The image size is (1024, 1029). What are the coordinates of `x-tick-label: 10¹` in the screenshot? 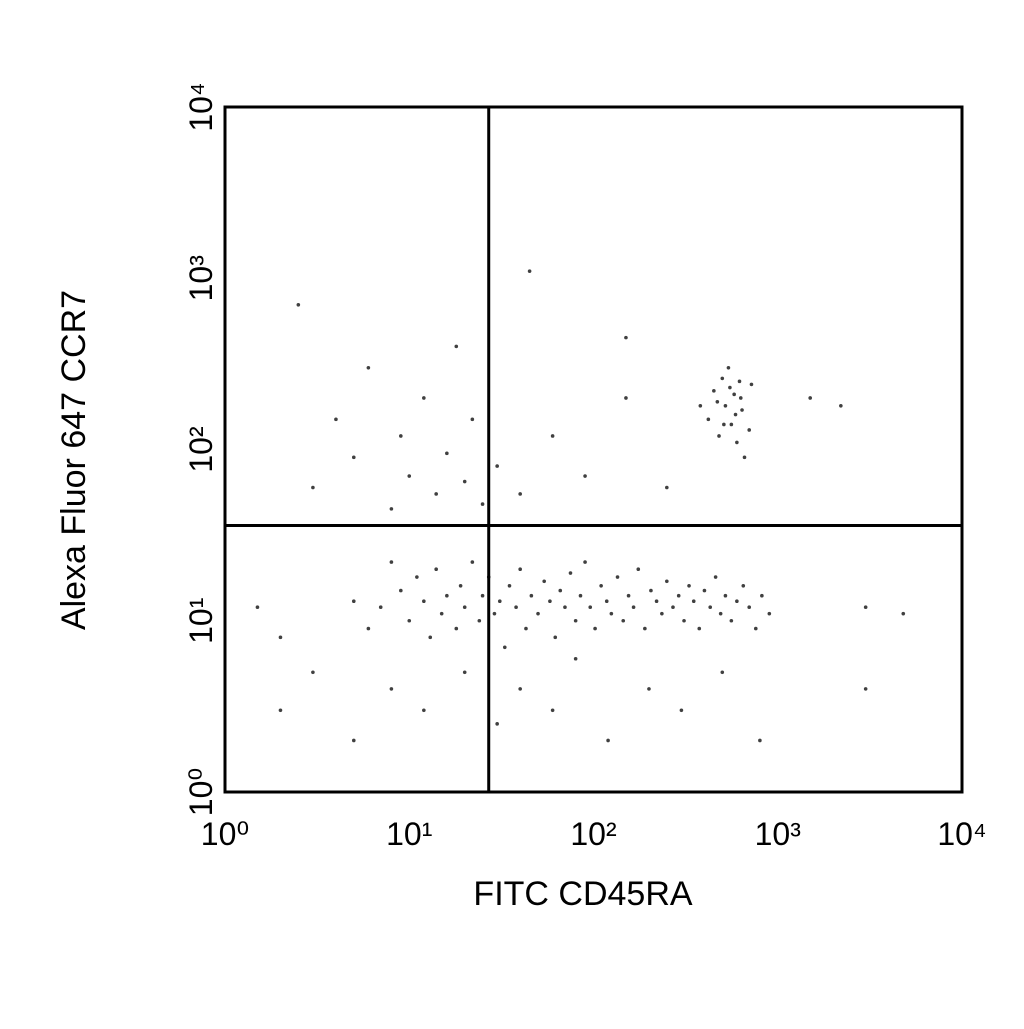 It's located at (409, 834).